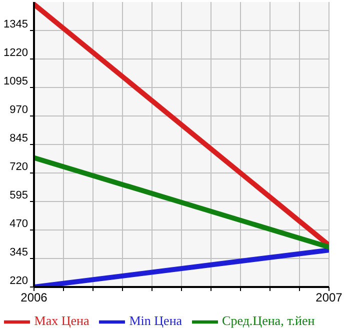  I want to click on legend-label: Min Цена, so click(155, 320).